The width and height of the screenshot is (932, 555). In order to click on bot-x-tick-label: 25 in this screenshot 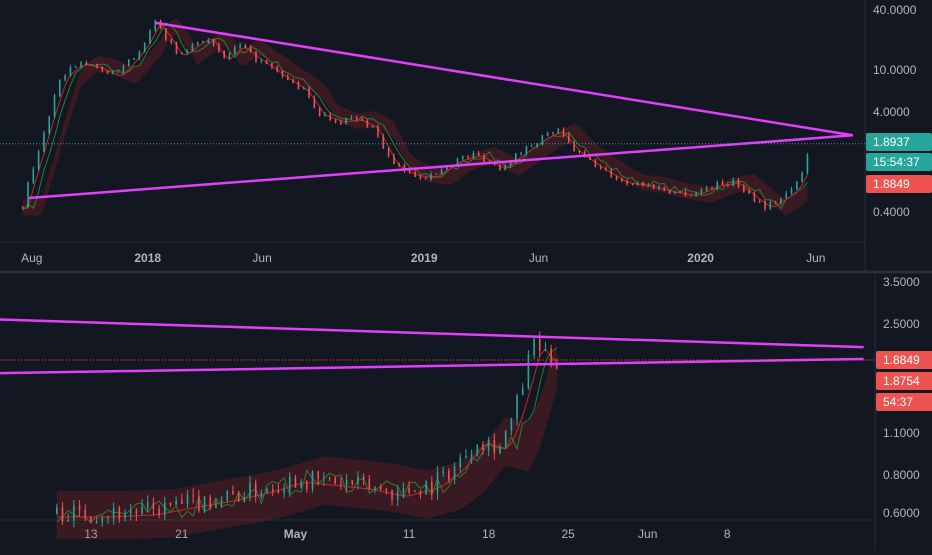, I will do `click(569, 534)`.